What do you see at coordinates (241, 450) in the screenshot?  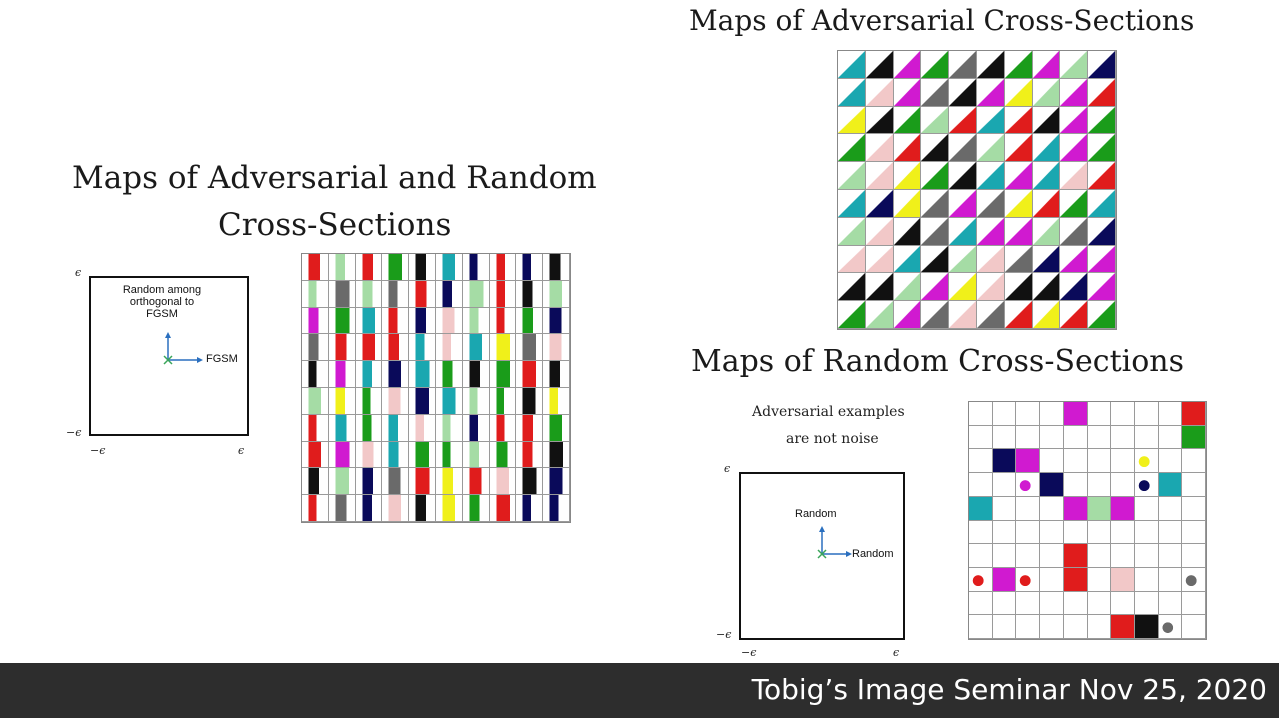 I see `left-eps-right: ϵ` at bounding box center [241, 450].